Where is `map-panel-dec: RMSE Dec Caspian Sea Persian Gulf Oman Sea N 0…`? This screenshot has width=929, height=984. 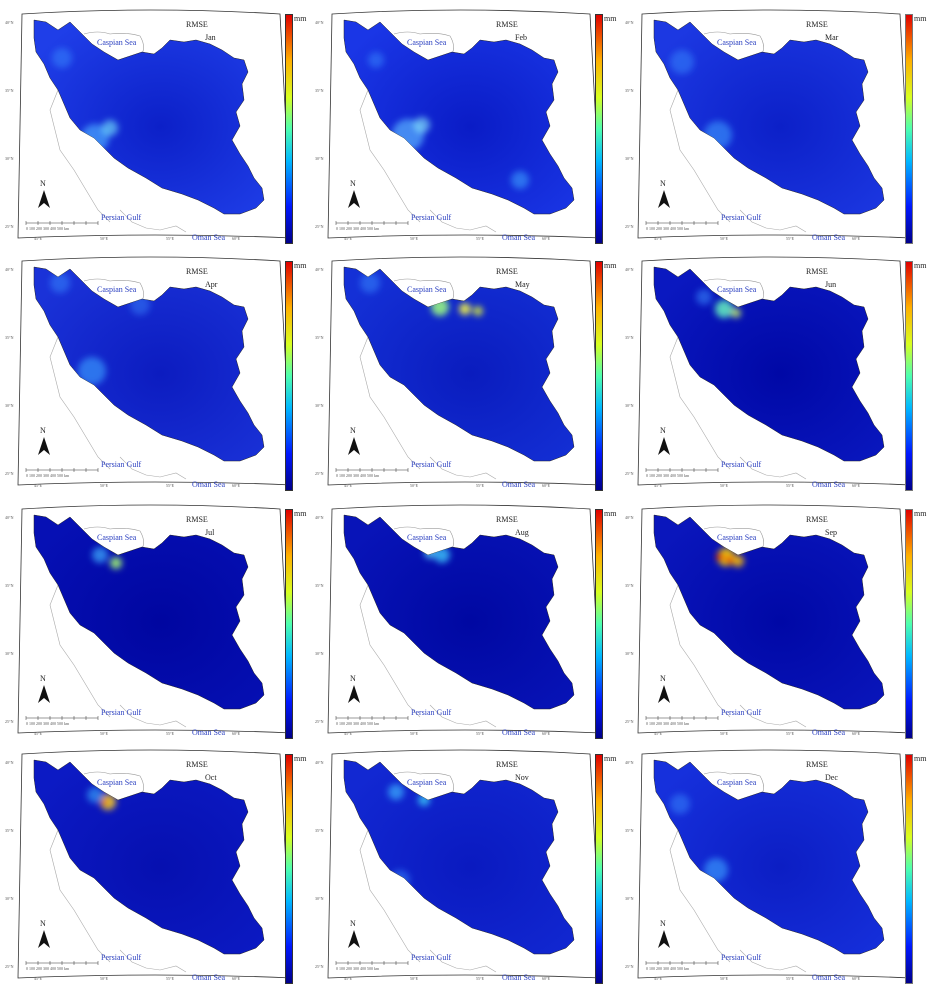 map-panel-dec: RMSE Dec Caspian Sea Persian Gulf Oman Sea N 0… is located at coordinates (774, 862).